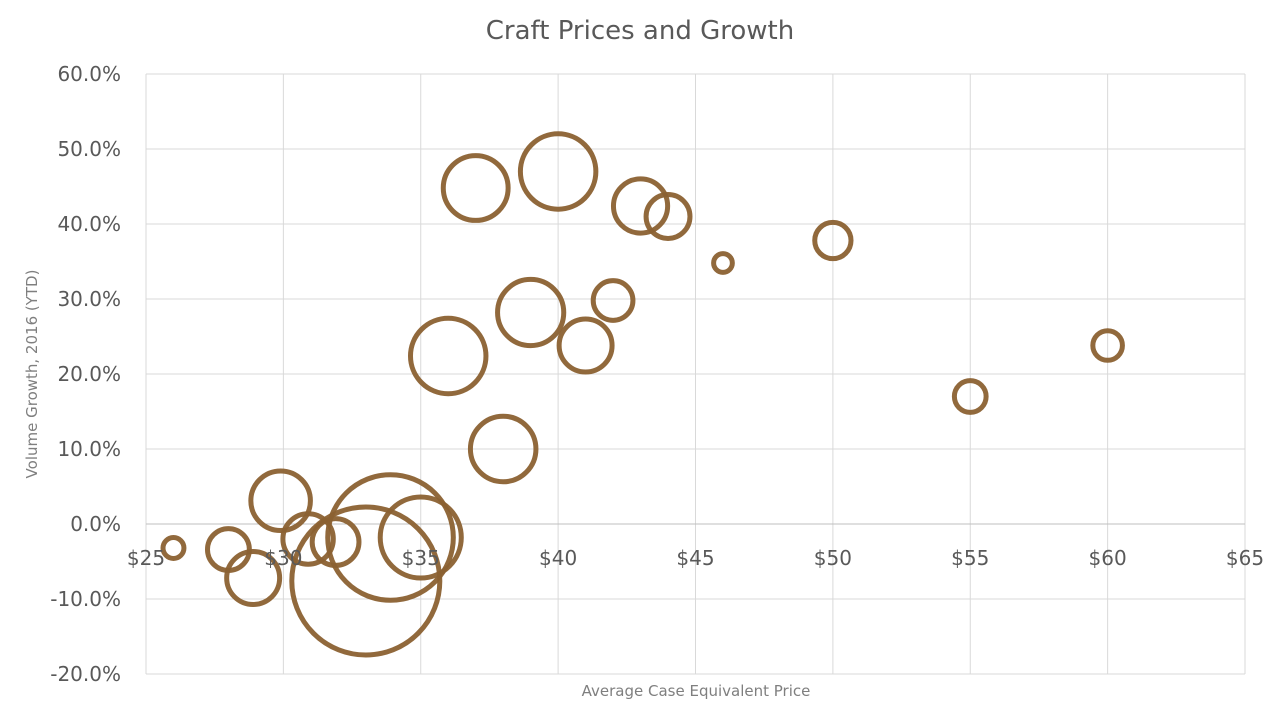 This screenshot has width=1280, height=720. I want to click on y-tick-label: 30.0%, so click(89, 299).